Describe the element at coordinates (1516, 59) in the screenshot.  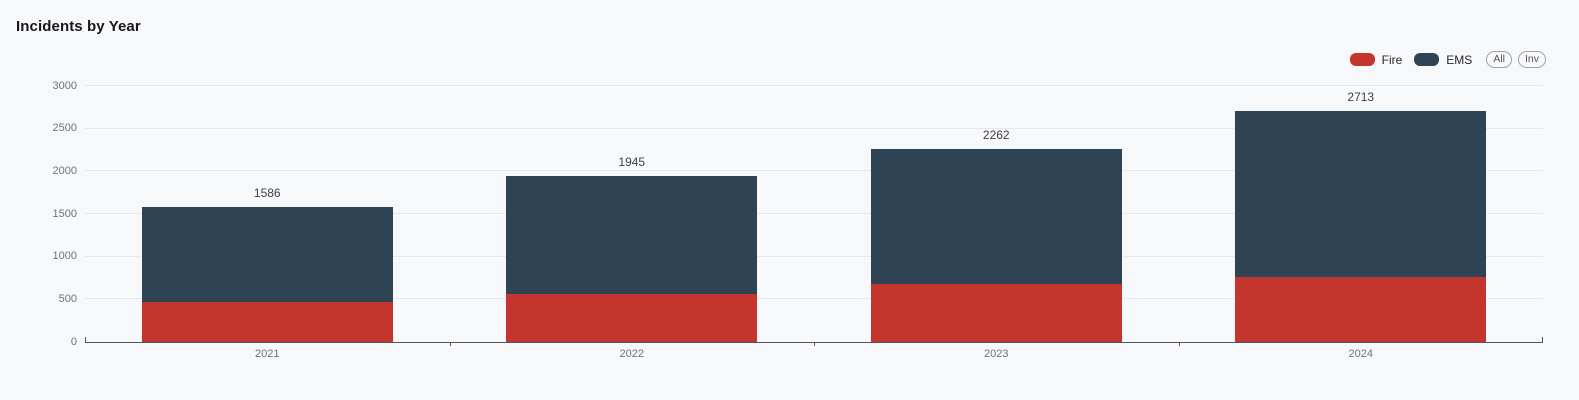
I see `legend-filter-buttons: All Inv` at that location.